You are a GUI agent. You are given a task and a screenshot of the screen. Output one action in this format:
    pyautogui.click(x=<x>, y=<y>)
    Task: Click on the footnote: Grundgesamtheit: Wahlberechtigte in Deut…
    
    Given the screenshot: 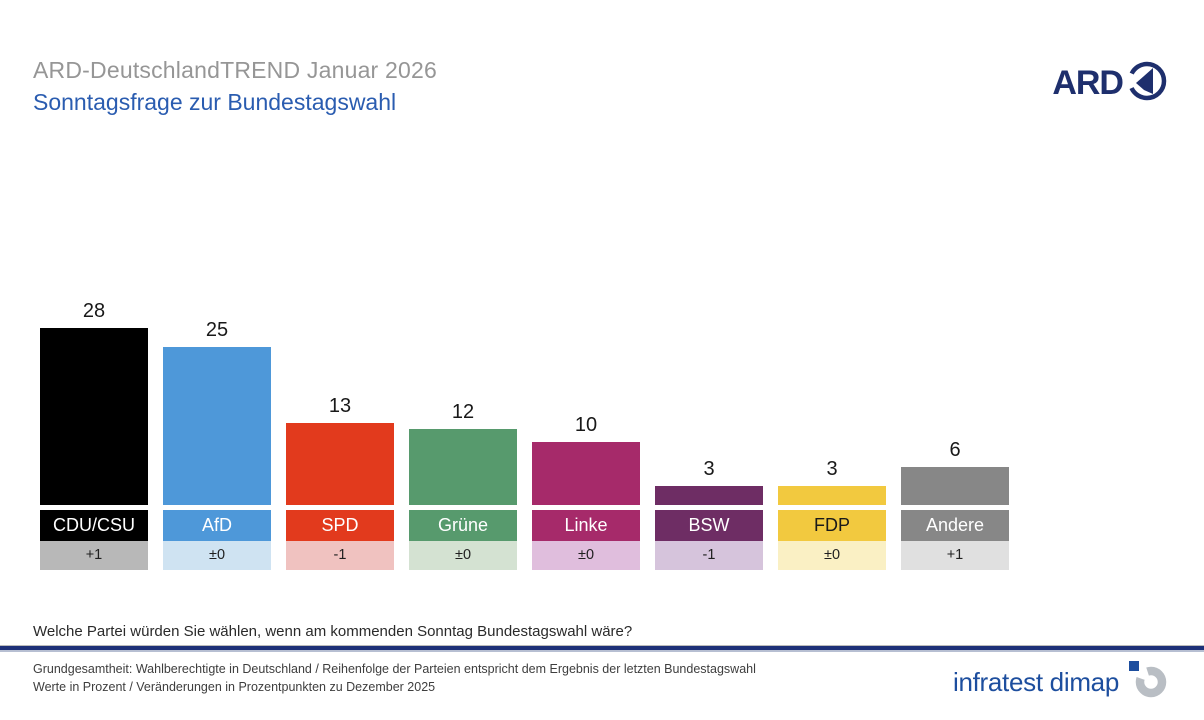 What is the action you would take?
    pyautogui.click(x=394, y=678)
    